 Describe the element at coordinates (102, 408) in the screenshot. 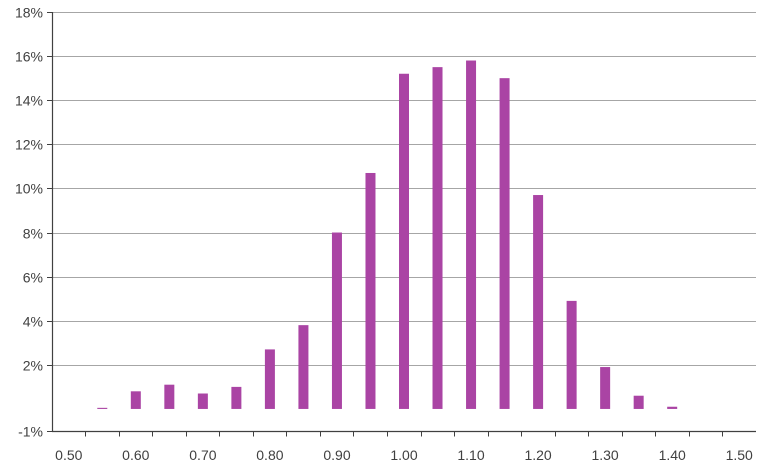

I see `bar-0.55` at that location.